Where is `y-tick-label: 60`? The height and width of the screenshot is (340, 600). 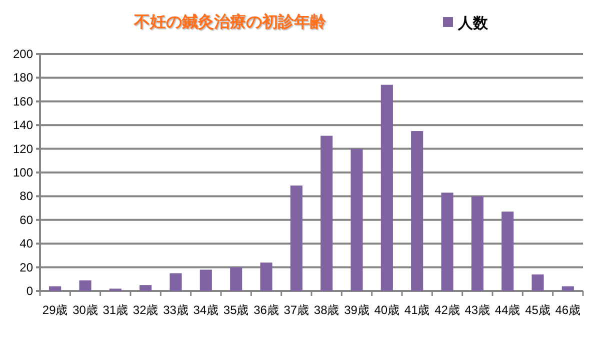
y-tick-label: 60 is located at coordinates (27, 219).